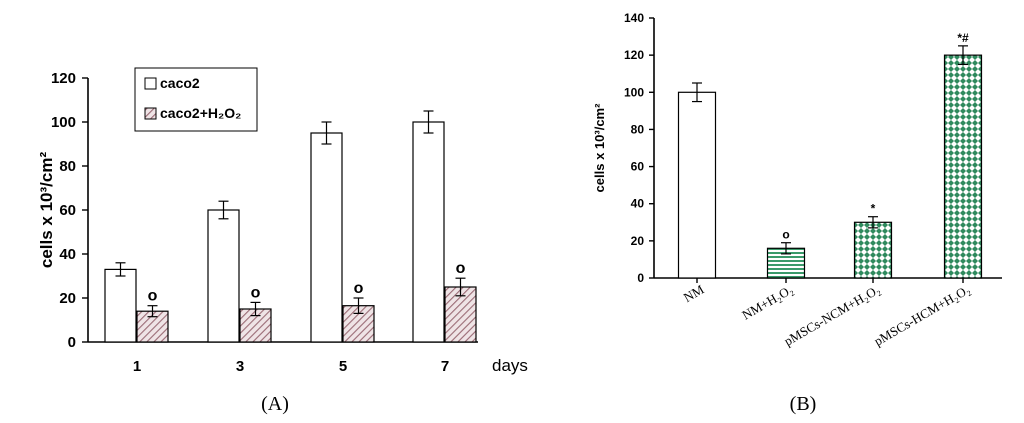  What do you see at coordinates (640, 278) in the screenshot?
I see `chart-b-y-tick-label: 0` at bounding box center [640, 278].